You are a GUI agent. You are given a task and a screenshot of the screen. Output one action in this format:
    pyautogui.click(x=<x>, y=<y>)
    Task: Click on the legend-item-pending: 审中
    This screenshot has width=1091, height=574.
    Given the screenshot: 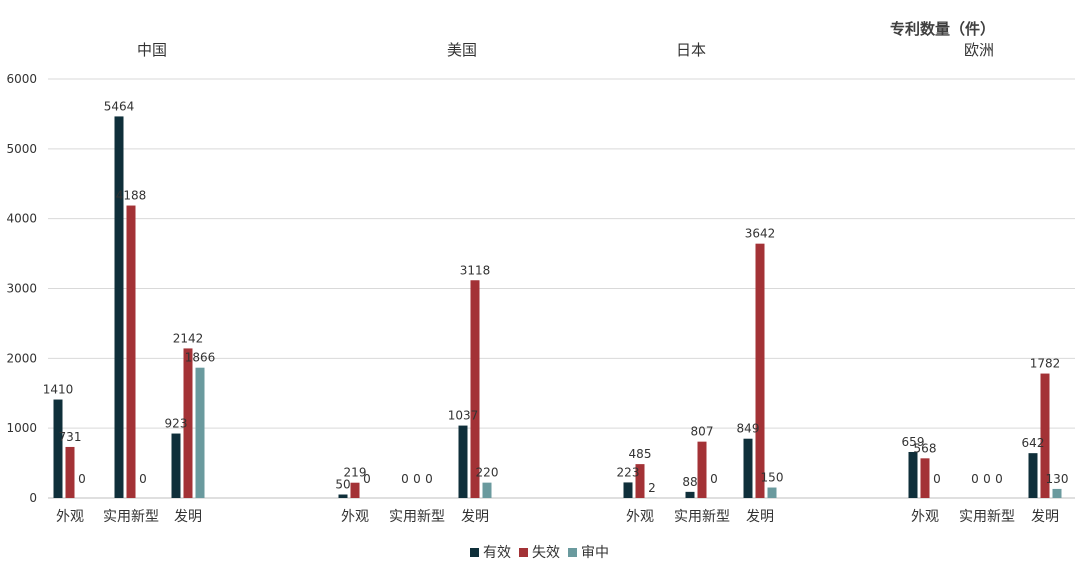 What is the action you would take?
    pyautogui.click(x=588, y=552)
    